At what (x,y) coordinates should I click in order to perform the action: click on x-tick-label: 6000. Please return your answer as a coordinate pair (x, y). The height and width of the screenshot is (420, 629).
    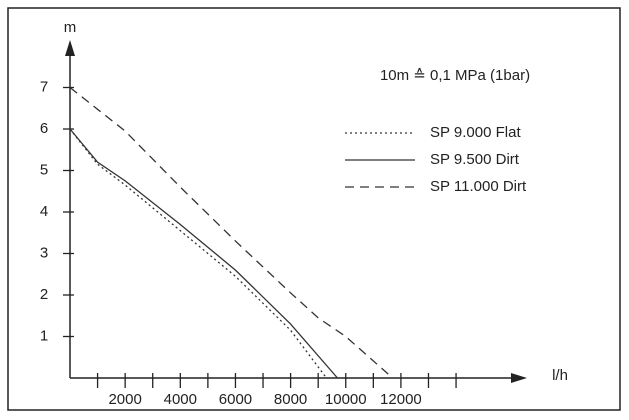
    Looking at the image, I should click on (235, 399).